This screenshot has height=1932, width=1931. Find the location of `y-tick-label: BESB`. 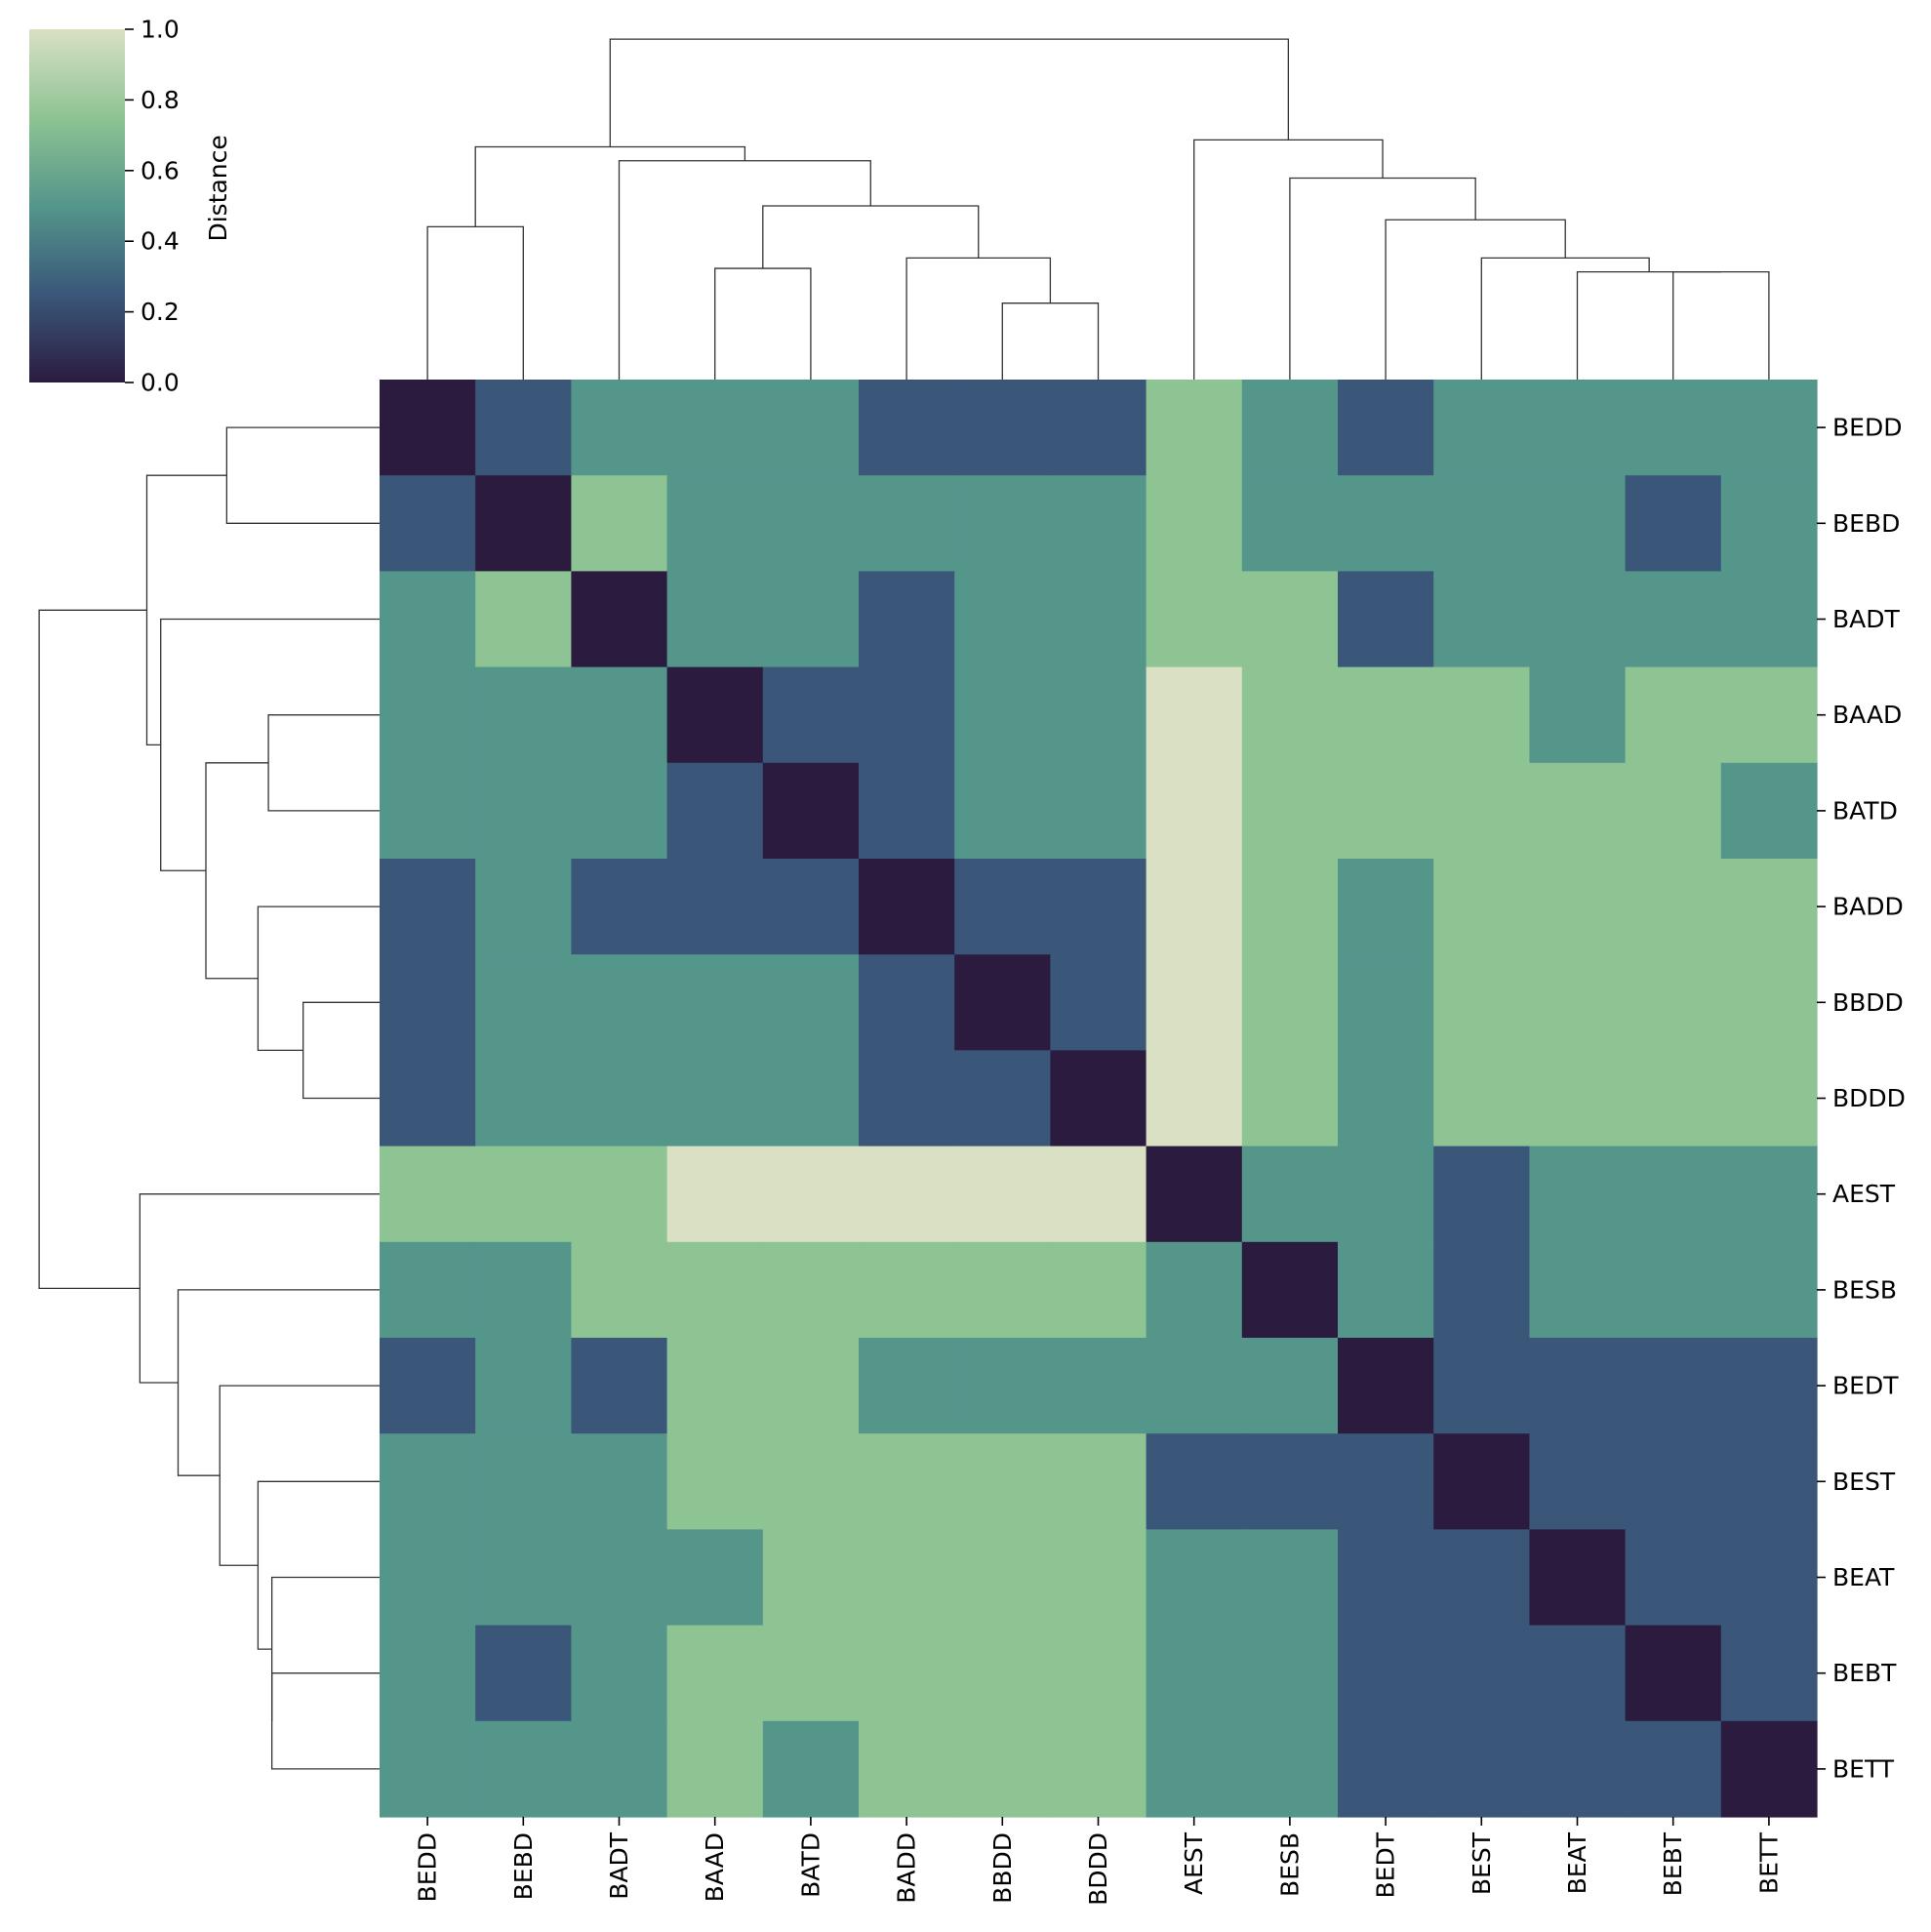

y-tick-label: BESB is located at coordinates (1864, 1289).